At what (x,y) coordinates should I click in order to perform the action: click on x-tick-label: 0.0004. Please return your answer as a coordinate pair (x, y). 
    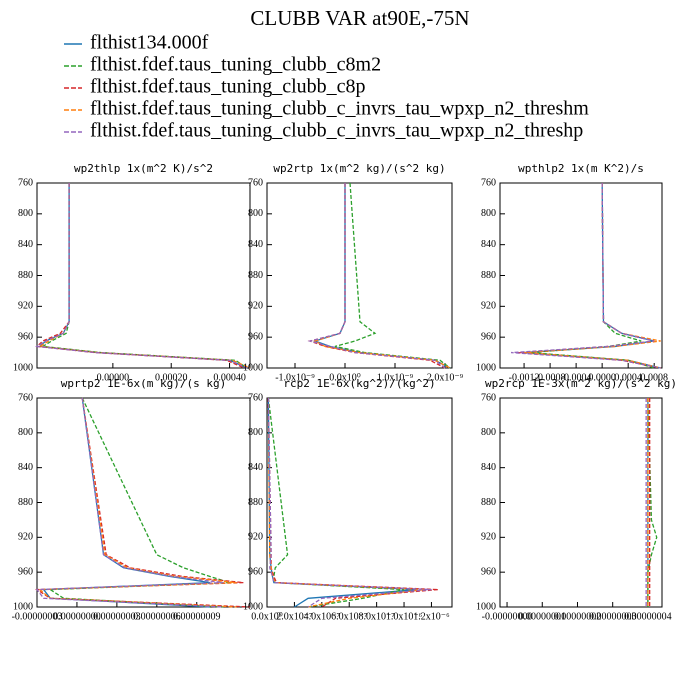
    Looking at the image, I should click on (628, 377).